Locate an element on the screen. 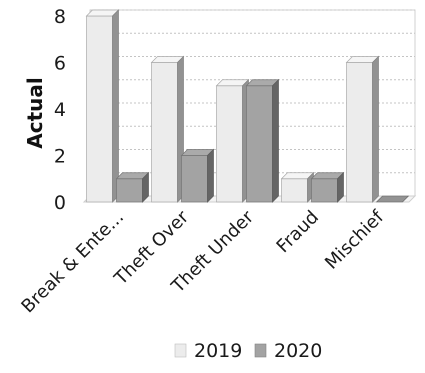  y-axis-title: Actual is located at coordinates (35, 112).